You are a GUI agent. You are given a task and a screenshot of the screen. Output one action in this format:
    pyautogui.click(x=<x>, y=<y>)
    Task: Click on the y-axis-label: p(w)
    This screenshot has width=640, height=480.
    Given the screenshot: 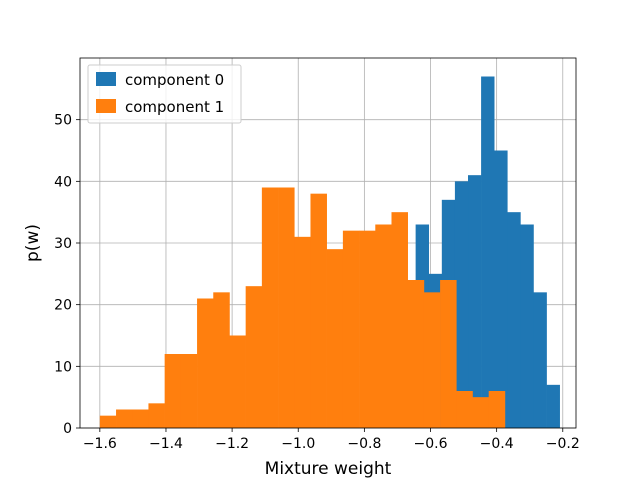 What is the action you would take?
    pyautogui.click(x=33, y=243)
    